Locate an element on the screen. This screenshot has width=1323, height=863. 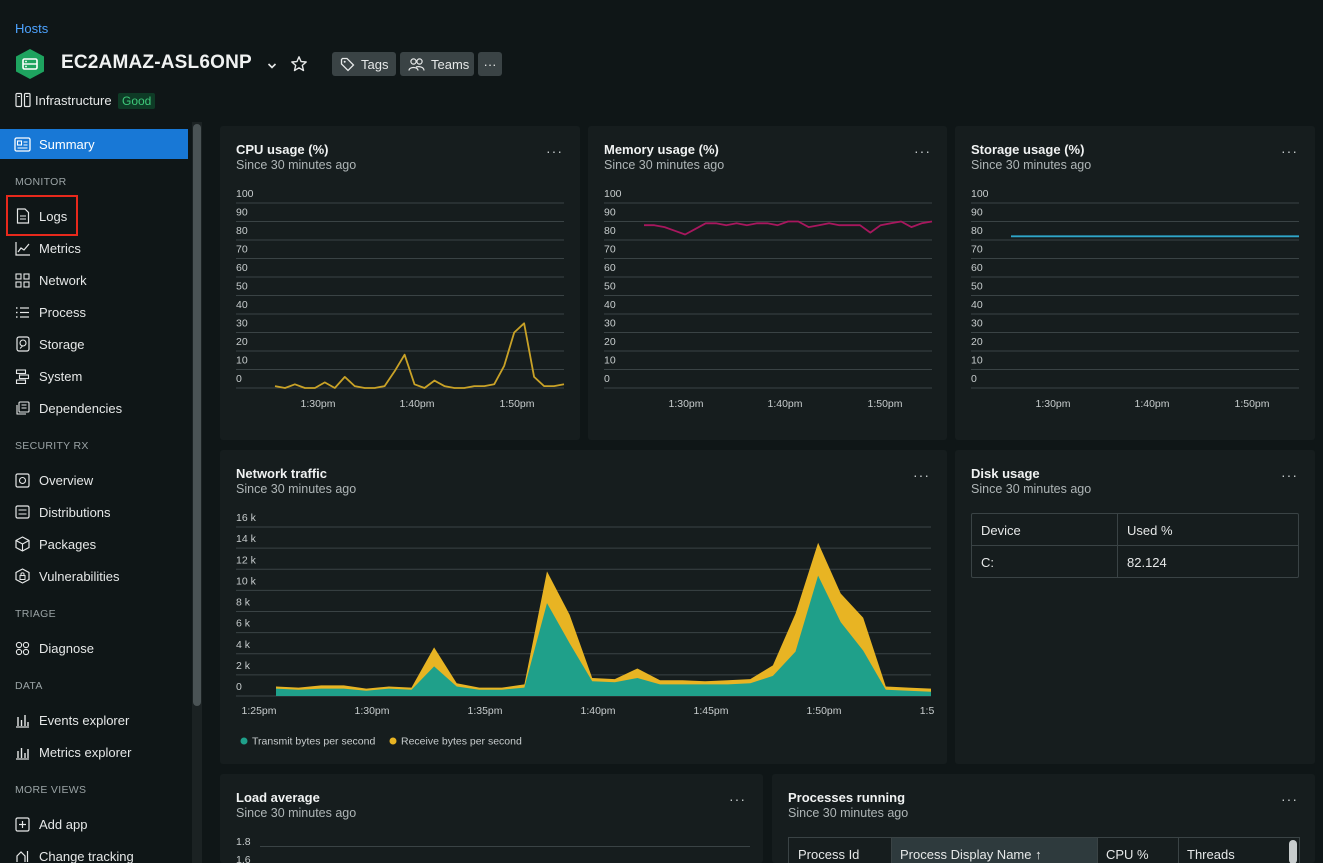
sidebar-item-label: Overview is located at coordinates (66, 480).